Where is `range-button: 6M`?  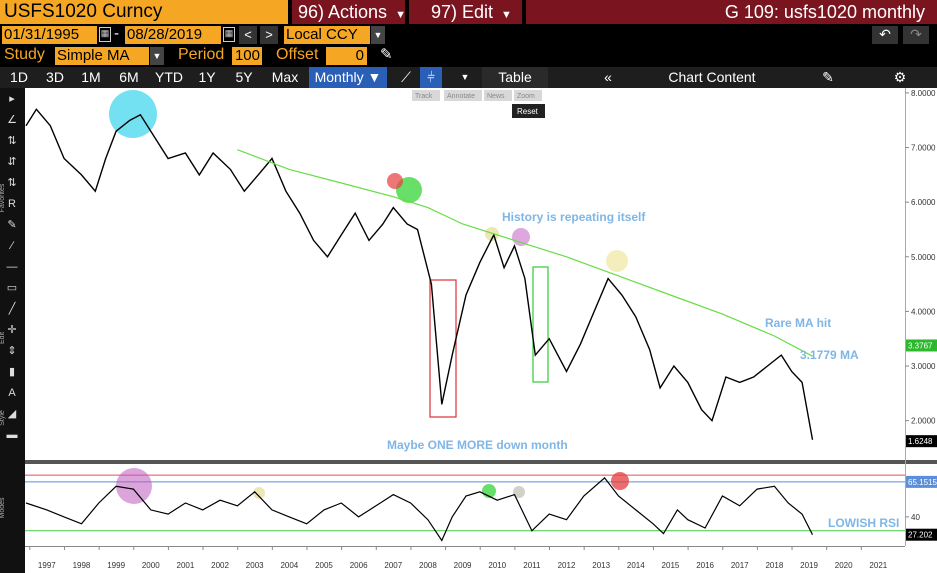
range-button: 6M is located at coordinates (129, 77).